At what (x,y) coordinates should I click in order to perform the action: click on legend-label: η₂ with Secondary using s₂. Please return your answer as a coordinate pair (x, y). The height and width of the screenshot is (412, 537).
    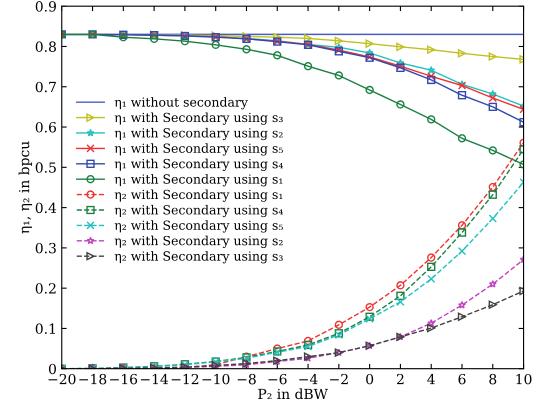
    Looking at the image, I should click on (198, 242).